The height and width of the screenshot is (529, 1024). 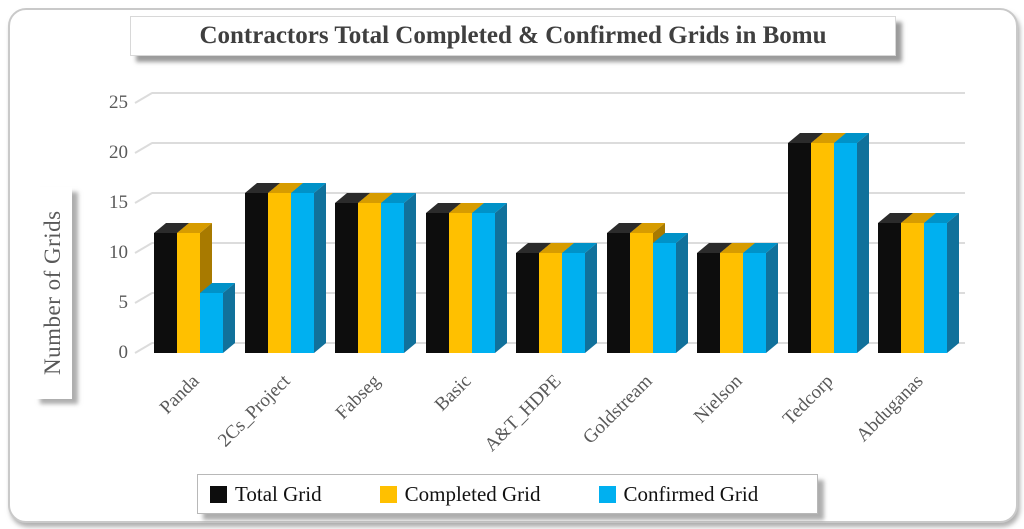 I want to click on legend-item: Completed Grid, so click(x=460, y=494).